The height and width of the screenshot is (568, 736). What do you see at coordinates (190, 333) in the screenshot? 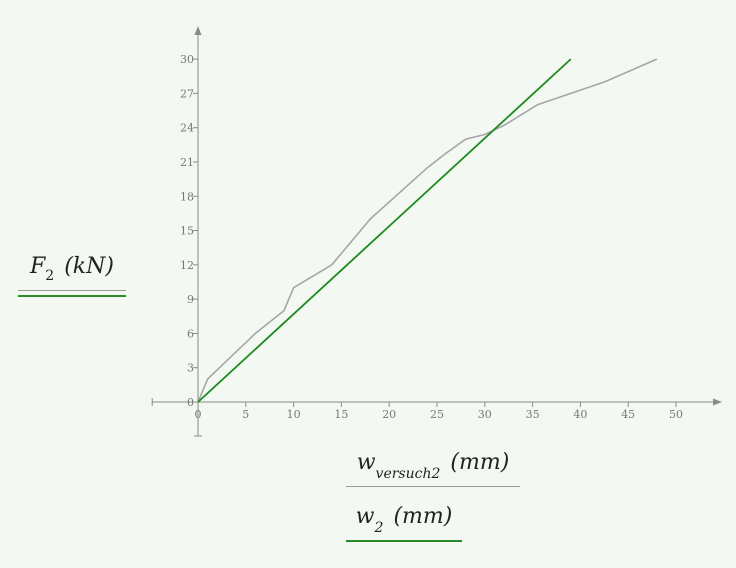
I see `y-tick-label: 6` at bounding box center [190, 333].